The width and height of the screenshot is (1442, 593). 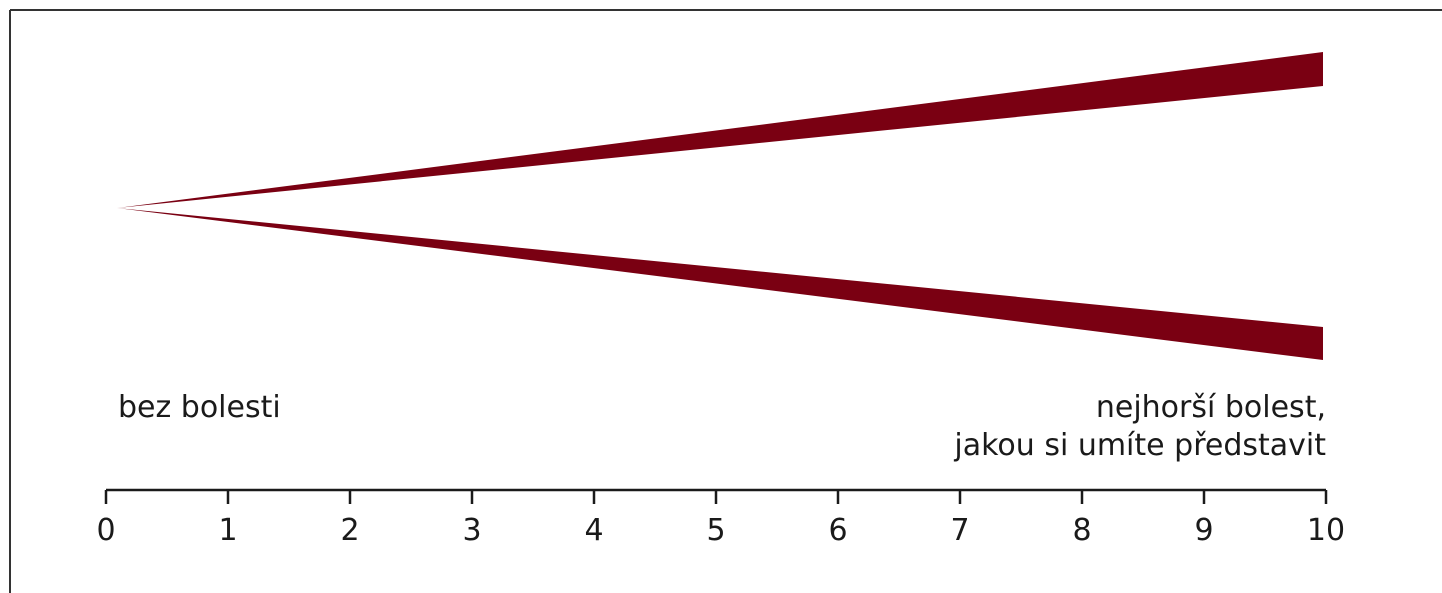 What do you see at coordinates (593, 530) in the screenshot?
I see `axis-tick-label: 4` at bounding box center [593, 530].